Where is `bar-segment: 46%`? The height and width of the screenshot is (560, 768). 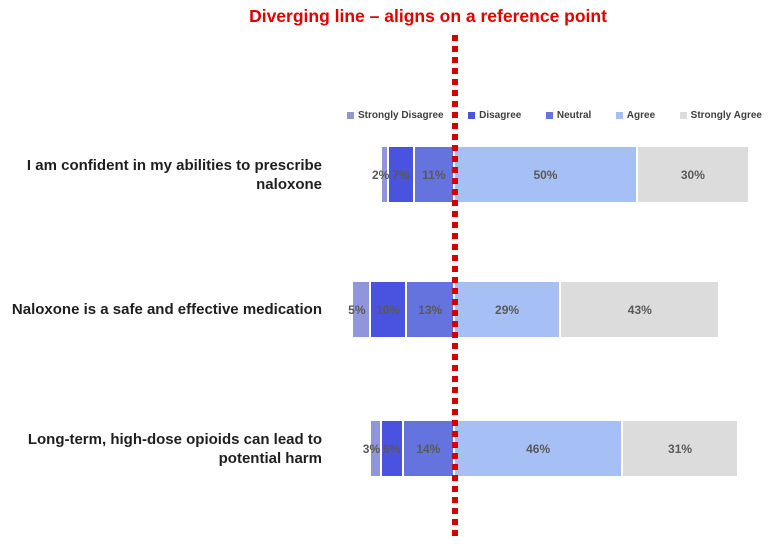 bar-segment: 46% is located at coordinates (539, 448).